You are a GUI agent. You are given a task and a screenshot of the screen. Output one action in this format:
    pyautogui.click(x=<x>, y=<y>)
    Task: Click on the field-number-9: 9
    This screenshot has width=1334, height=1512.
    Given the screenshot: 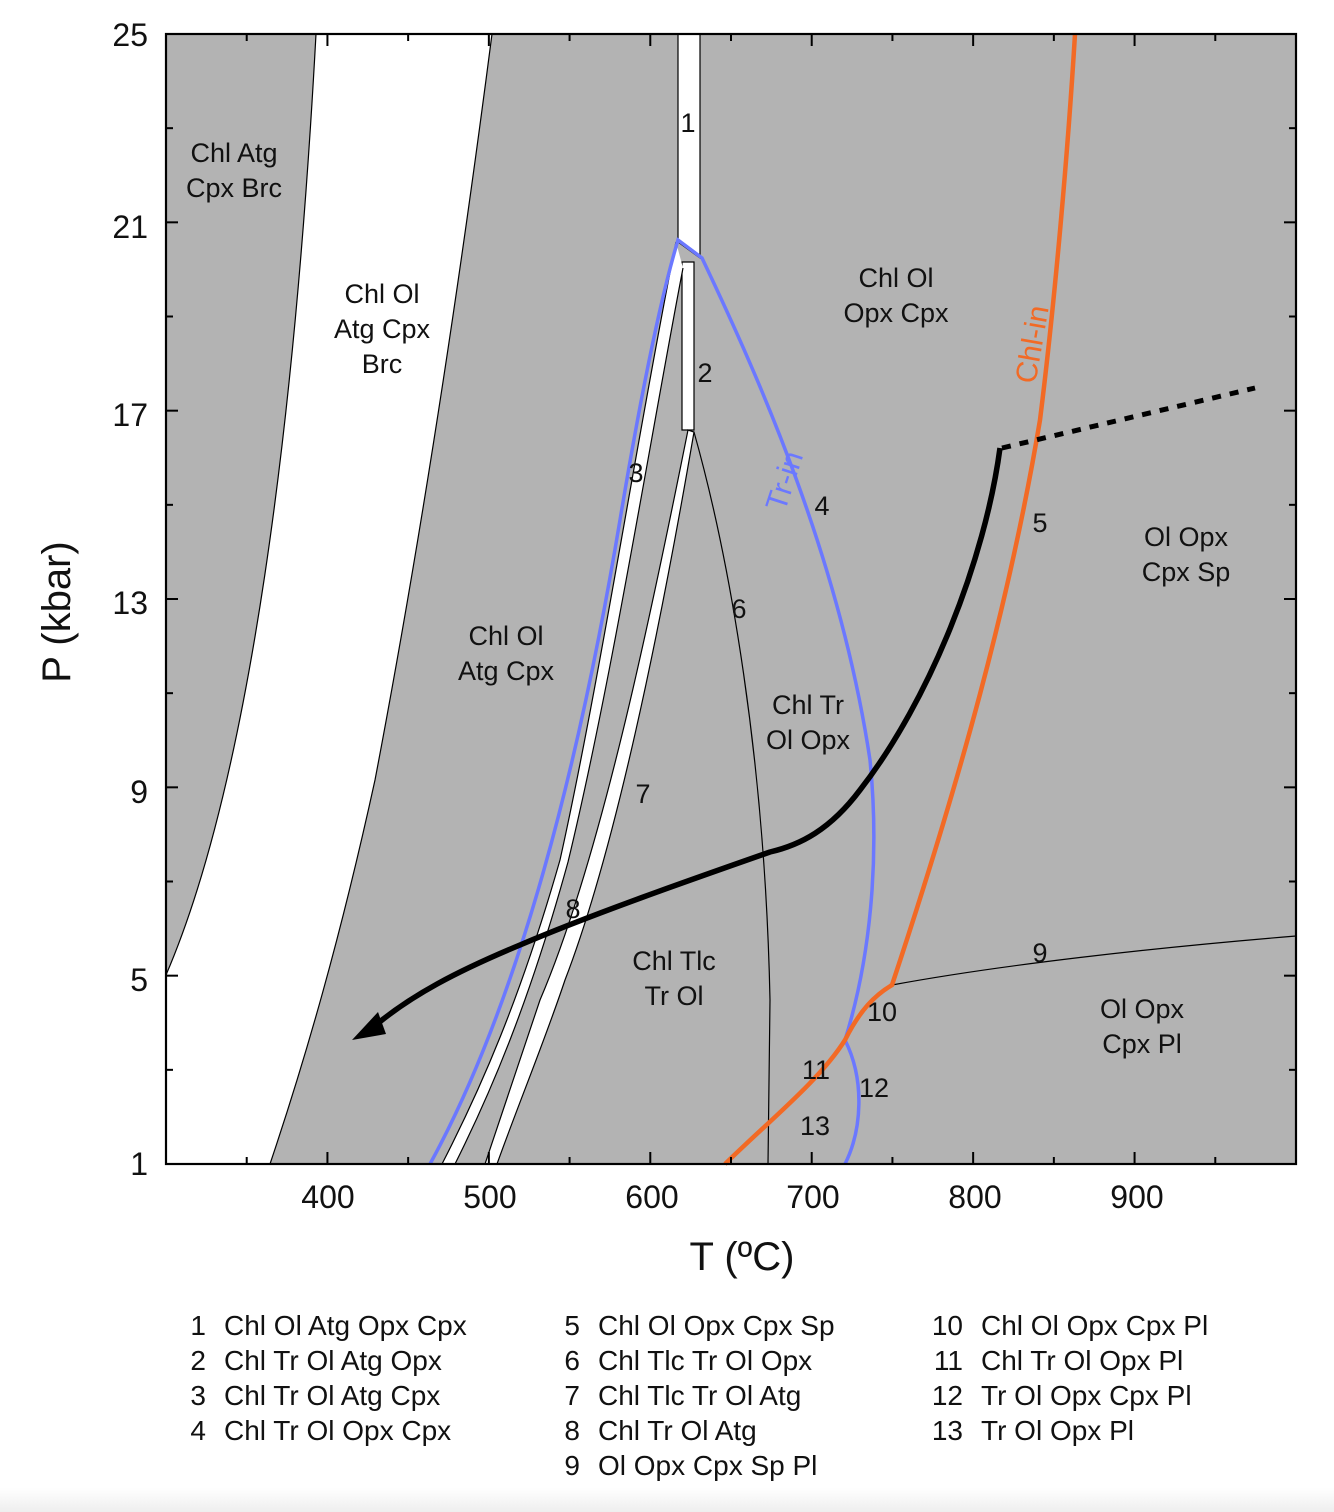 What is the action you would take?
    pyautogui.click(x=1039, y=953)
    